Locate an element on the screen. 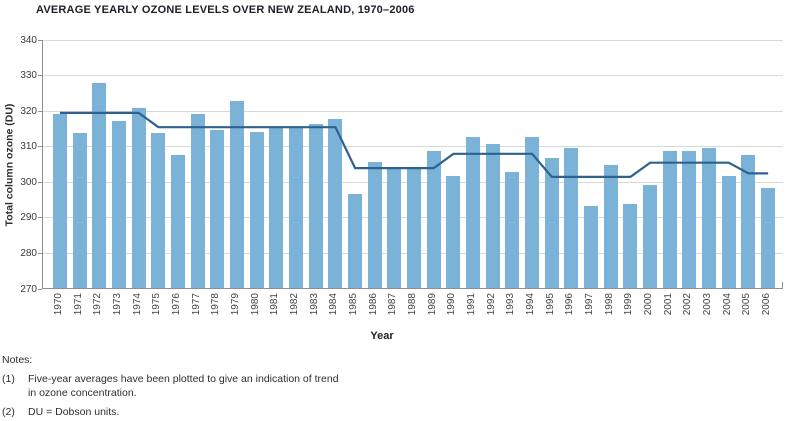 The width and height of the screenshot is (795, 421). y-tick-label-290: 290 is located at coordinates (28, 218).